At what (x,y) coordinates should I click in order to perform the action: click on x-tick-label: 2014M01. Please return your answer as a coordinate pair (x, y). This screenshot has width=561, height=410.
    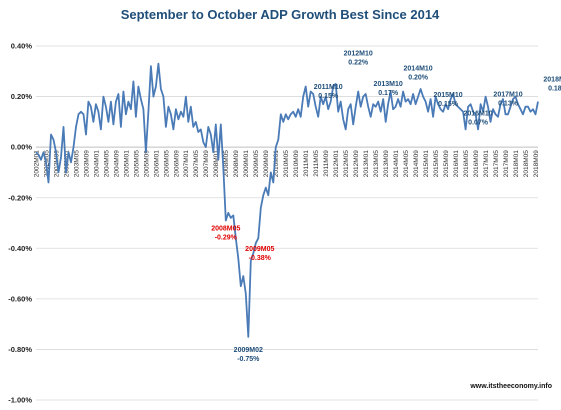
    Looking at the image, I should click on (396, 163).